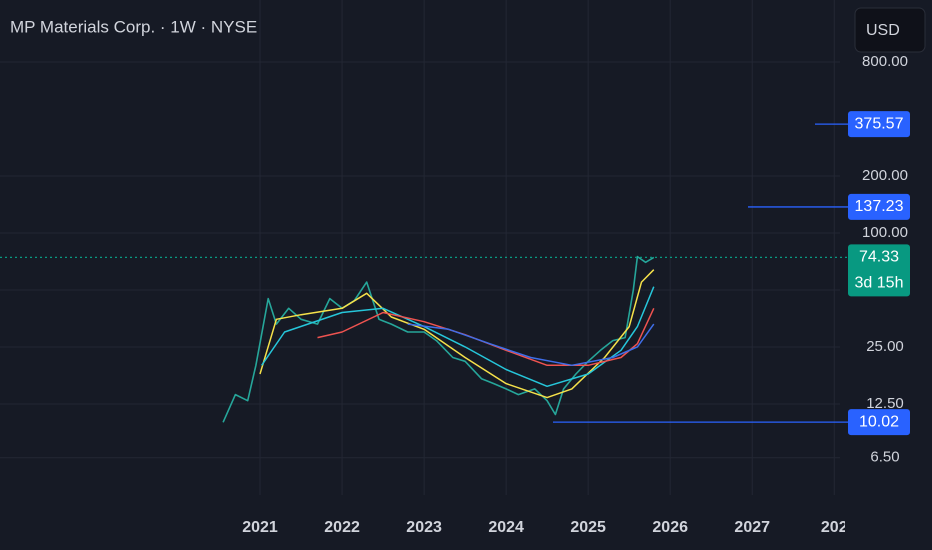 This screenshot has width=932, height=550. I want to click on x-tick-label: 2024, so click(506, 527).